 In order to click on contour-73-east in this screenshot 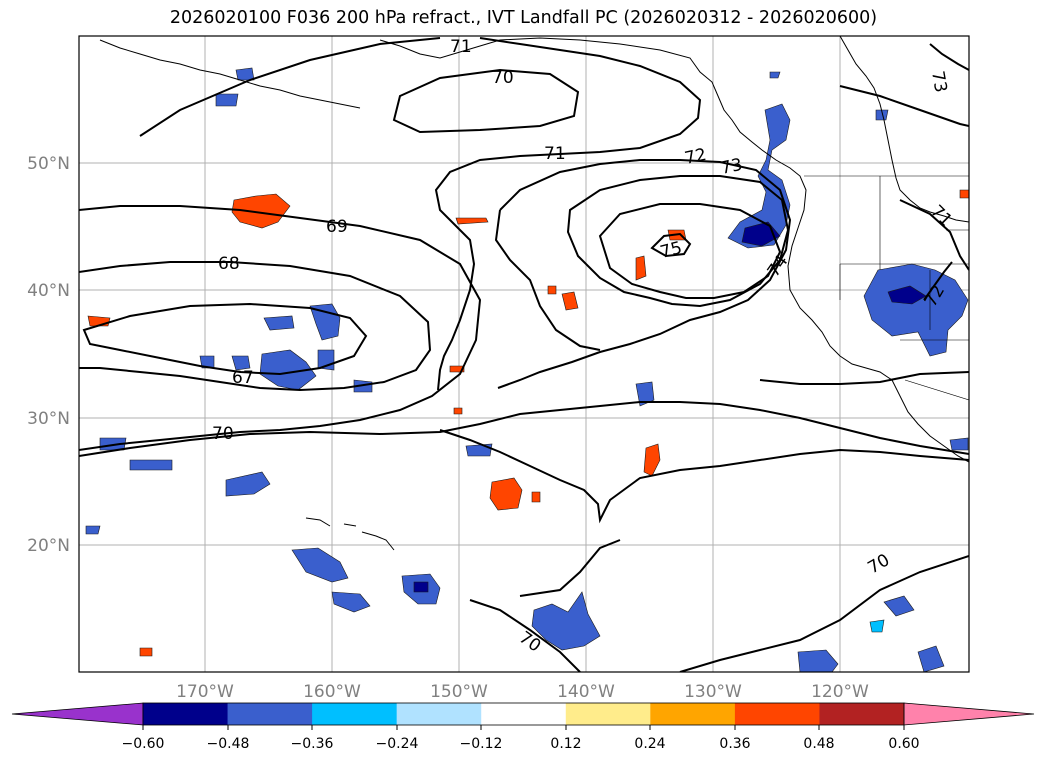, I will do `click(949, 57)`.